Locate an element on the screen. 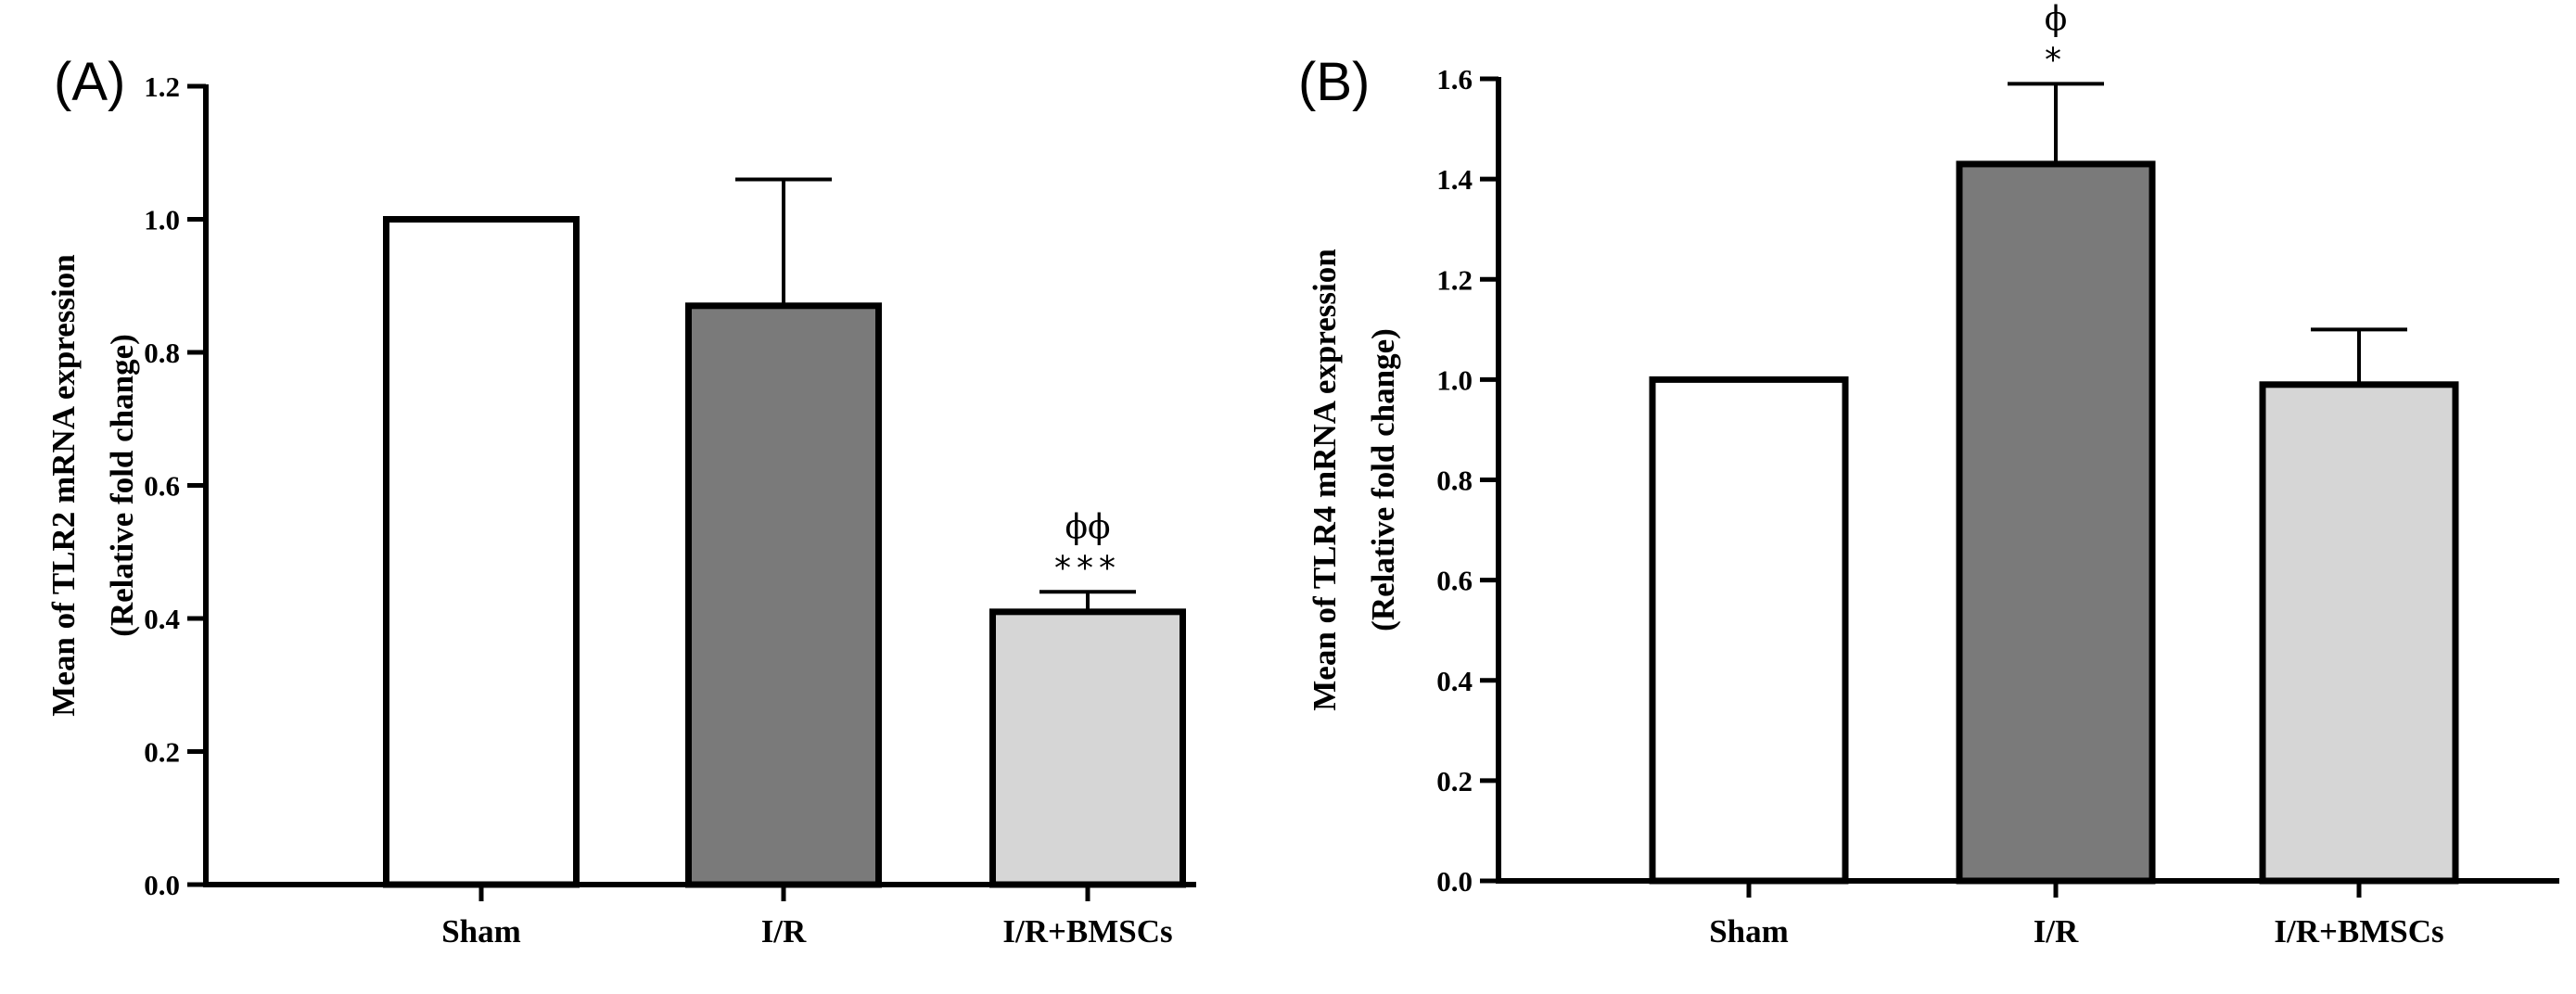 The width and height of the screenshot is (2576, 994). y-axis-title-line1-b: Mean of TLR4 mRNA expression is located at coordinates (1325, 479).